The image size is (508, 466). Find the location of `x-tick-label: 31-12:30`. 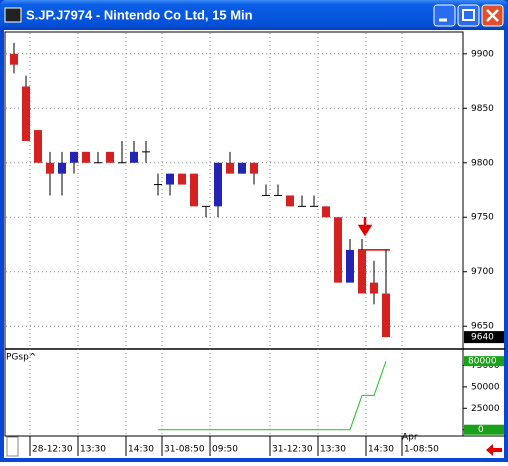

x-tick-label: 31-12:30 is located at coordinates (292, 450).